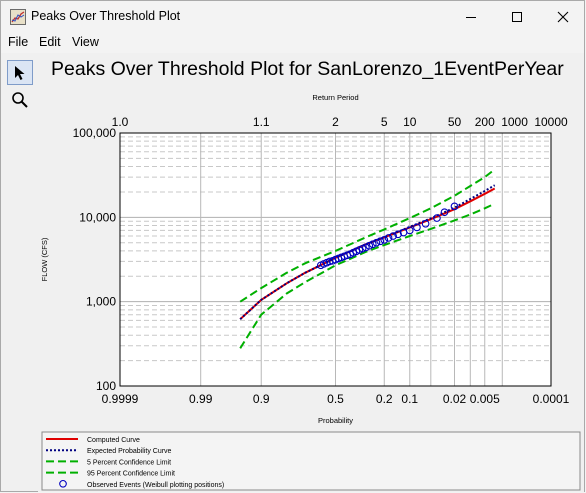 This screenshot has height=493, width=586. Describe the element at coordinates (261, 122) in the screenshot. I see `return-period-tick-label: 1.1` at that location.